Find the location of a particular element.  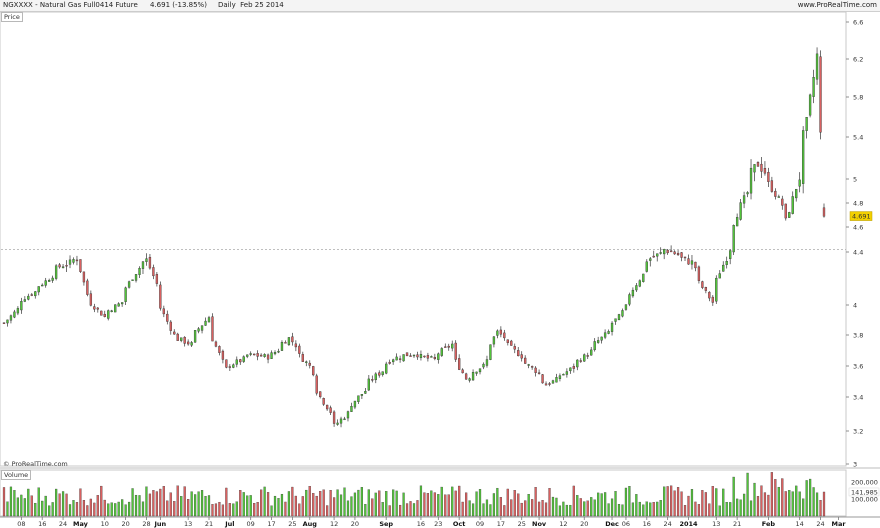

time-tick-label: 16 is located at coordinates (647, 524).